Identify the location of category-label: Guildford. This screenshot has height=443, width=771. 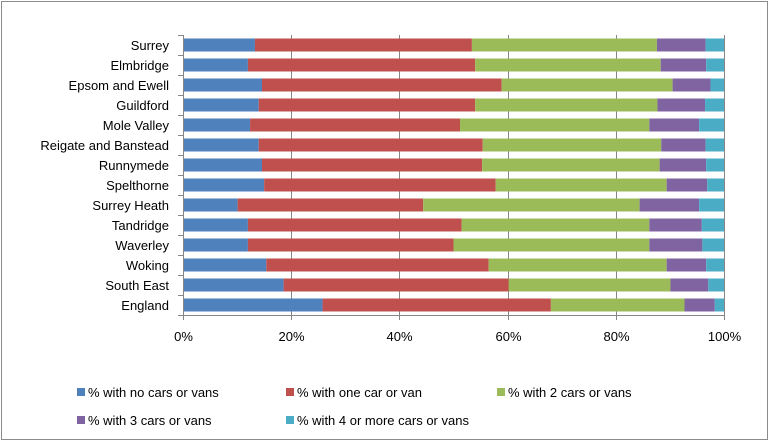
(142, 105).